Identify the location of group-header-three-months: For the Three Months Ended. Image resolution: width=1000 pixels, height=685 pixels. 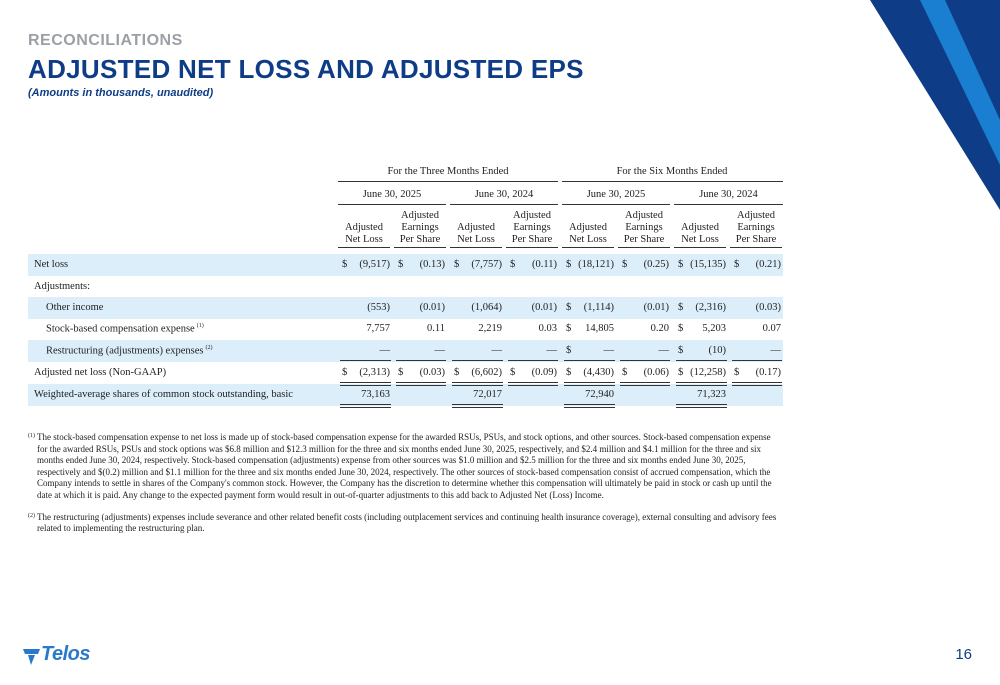
(448, 171).